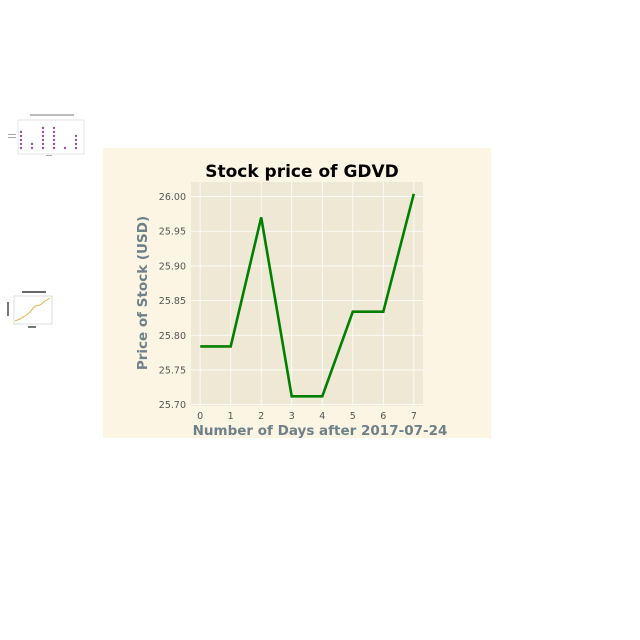 This screenshot has height=640, width=640. What do you see at coordinates (143, 293) in the screenshot?
I see `y-axis-label: Price of Stock (USD)` at bounding box center [143, 293].